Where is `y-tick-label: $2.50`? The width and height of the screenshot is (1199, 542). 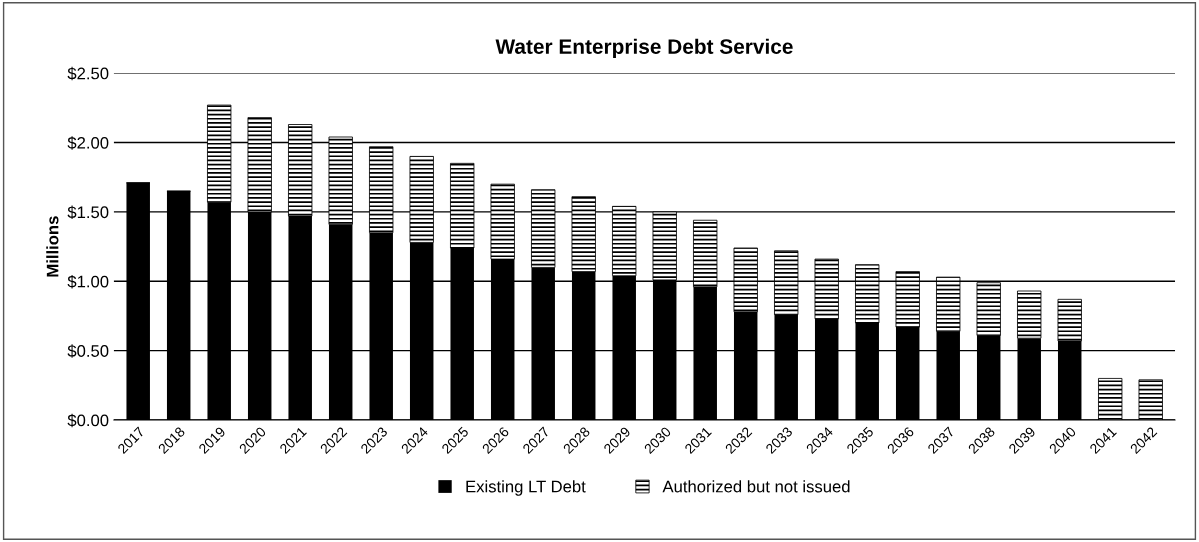
y-tick-label: $2.50 is located at coordinates (88, 73).